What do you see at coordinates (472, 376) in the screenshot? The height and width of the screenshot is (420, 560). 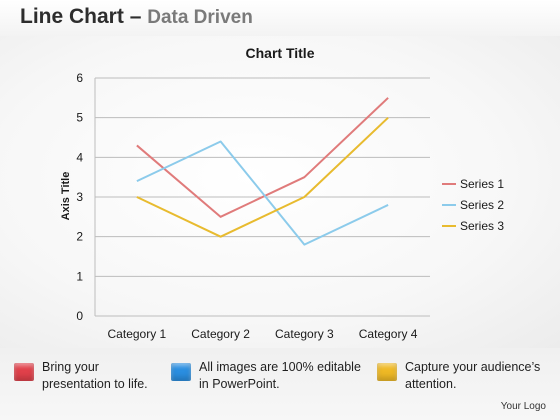 I see `feature-3-text: Capture your audience’s attention.` at bounding box center [472, 376].